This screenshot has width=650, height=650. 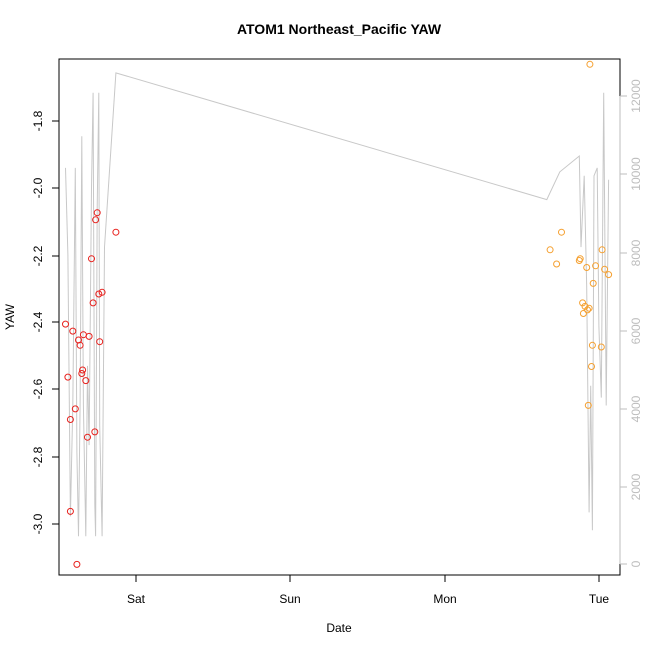 I want to click on y-tick-label: -2.4, so click(x=38, y=321).